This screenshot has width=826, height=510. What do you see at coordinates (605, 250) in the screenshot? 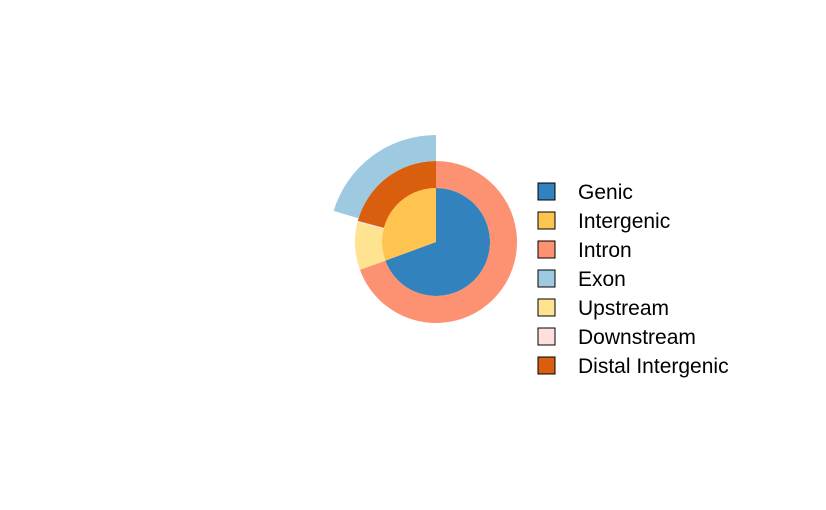
I see `legend-label-intron: Intron` at bounding box center [605, 250].